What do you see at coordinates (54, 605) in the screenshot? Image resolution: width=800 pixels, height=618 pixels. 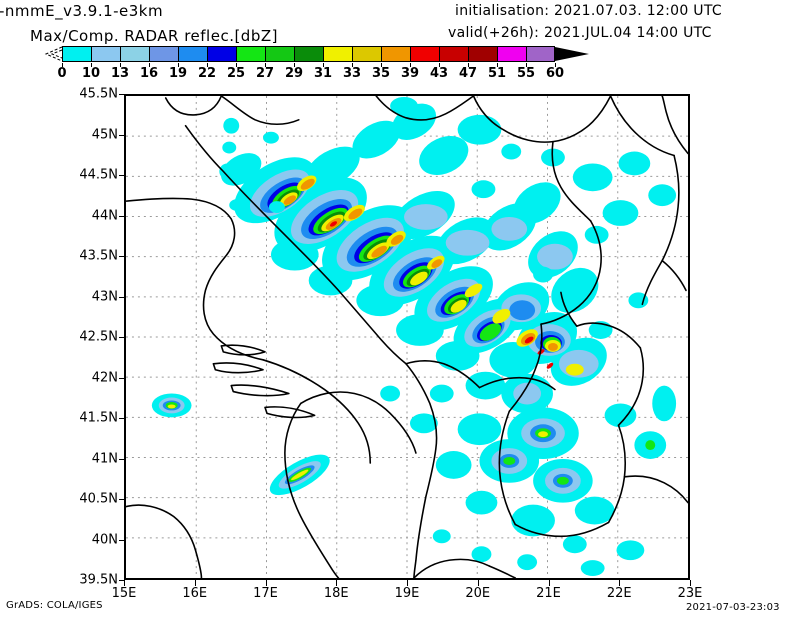 I see `grads-credit: GrADS: COLA/IGES` at bounding box center [54, 605].